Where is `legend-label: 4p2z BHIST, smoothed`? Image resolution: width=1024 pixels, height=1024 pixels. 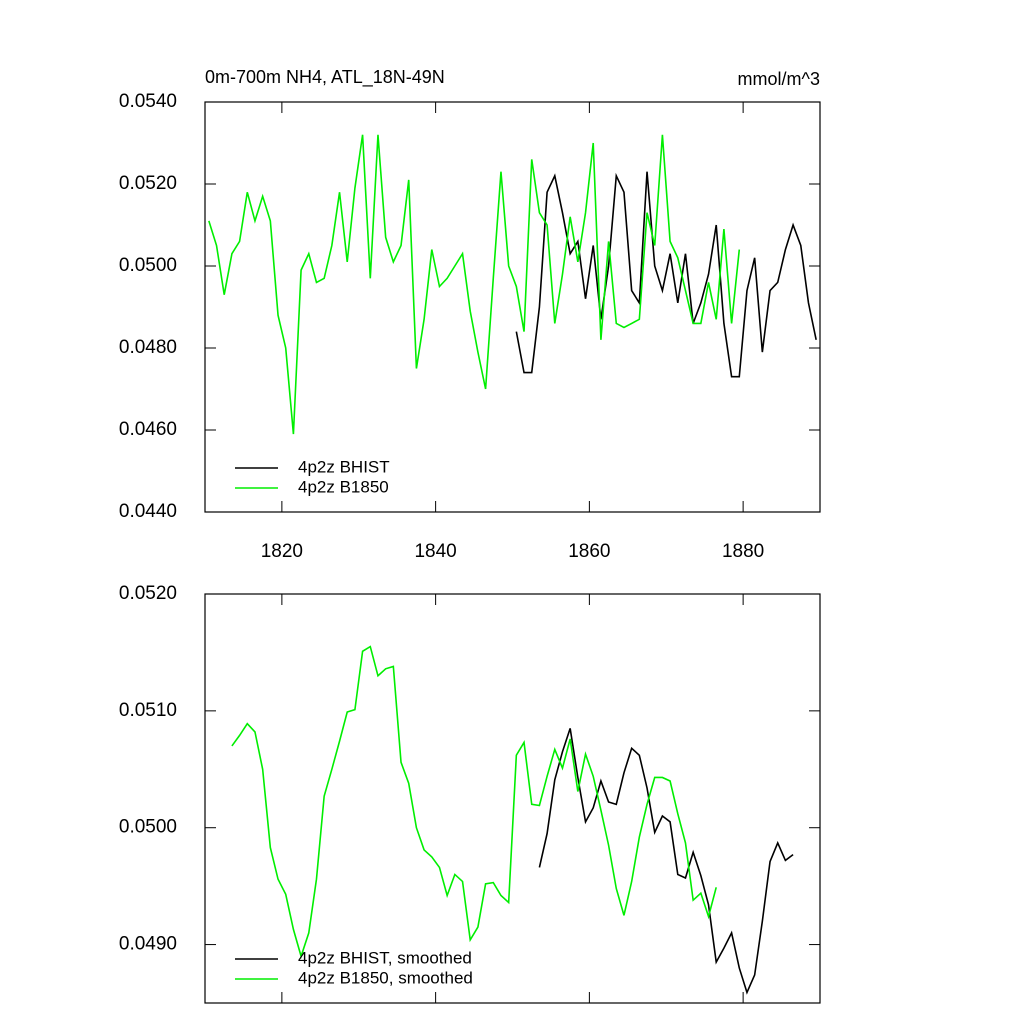 legend-label: 4p2z BHIST, smoothed is located at coordinates (385, 957).